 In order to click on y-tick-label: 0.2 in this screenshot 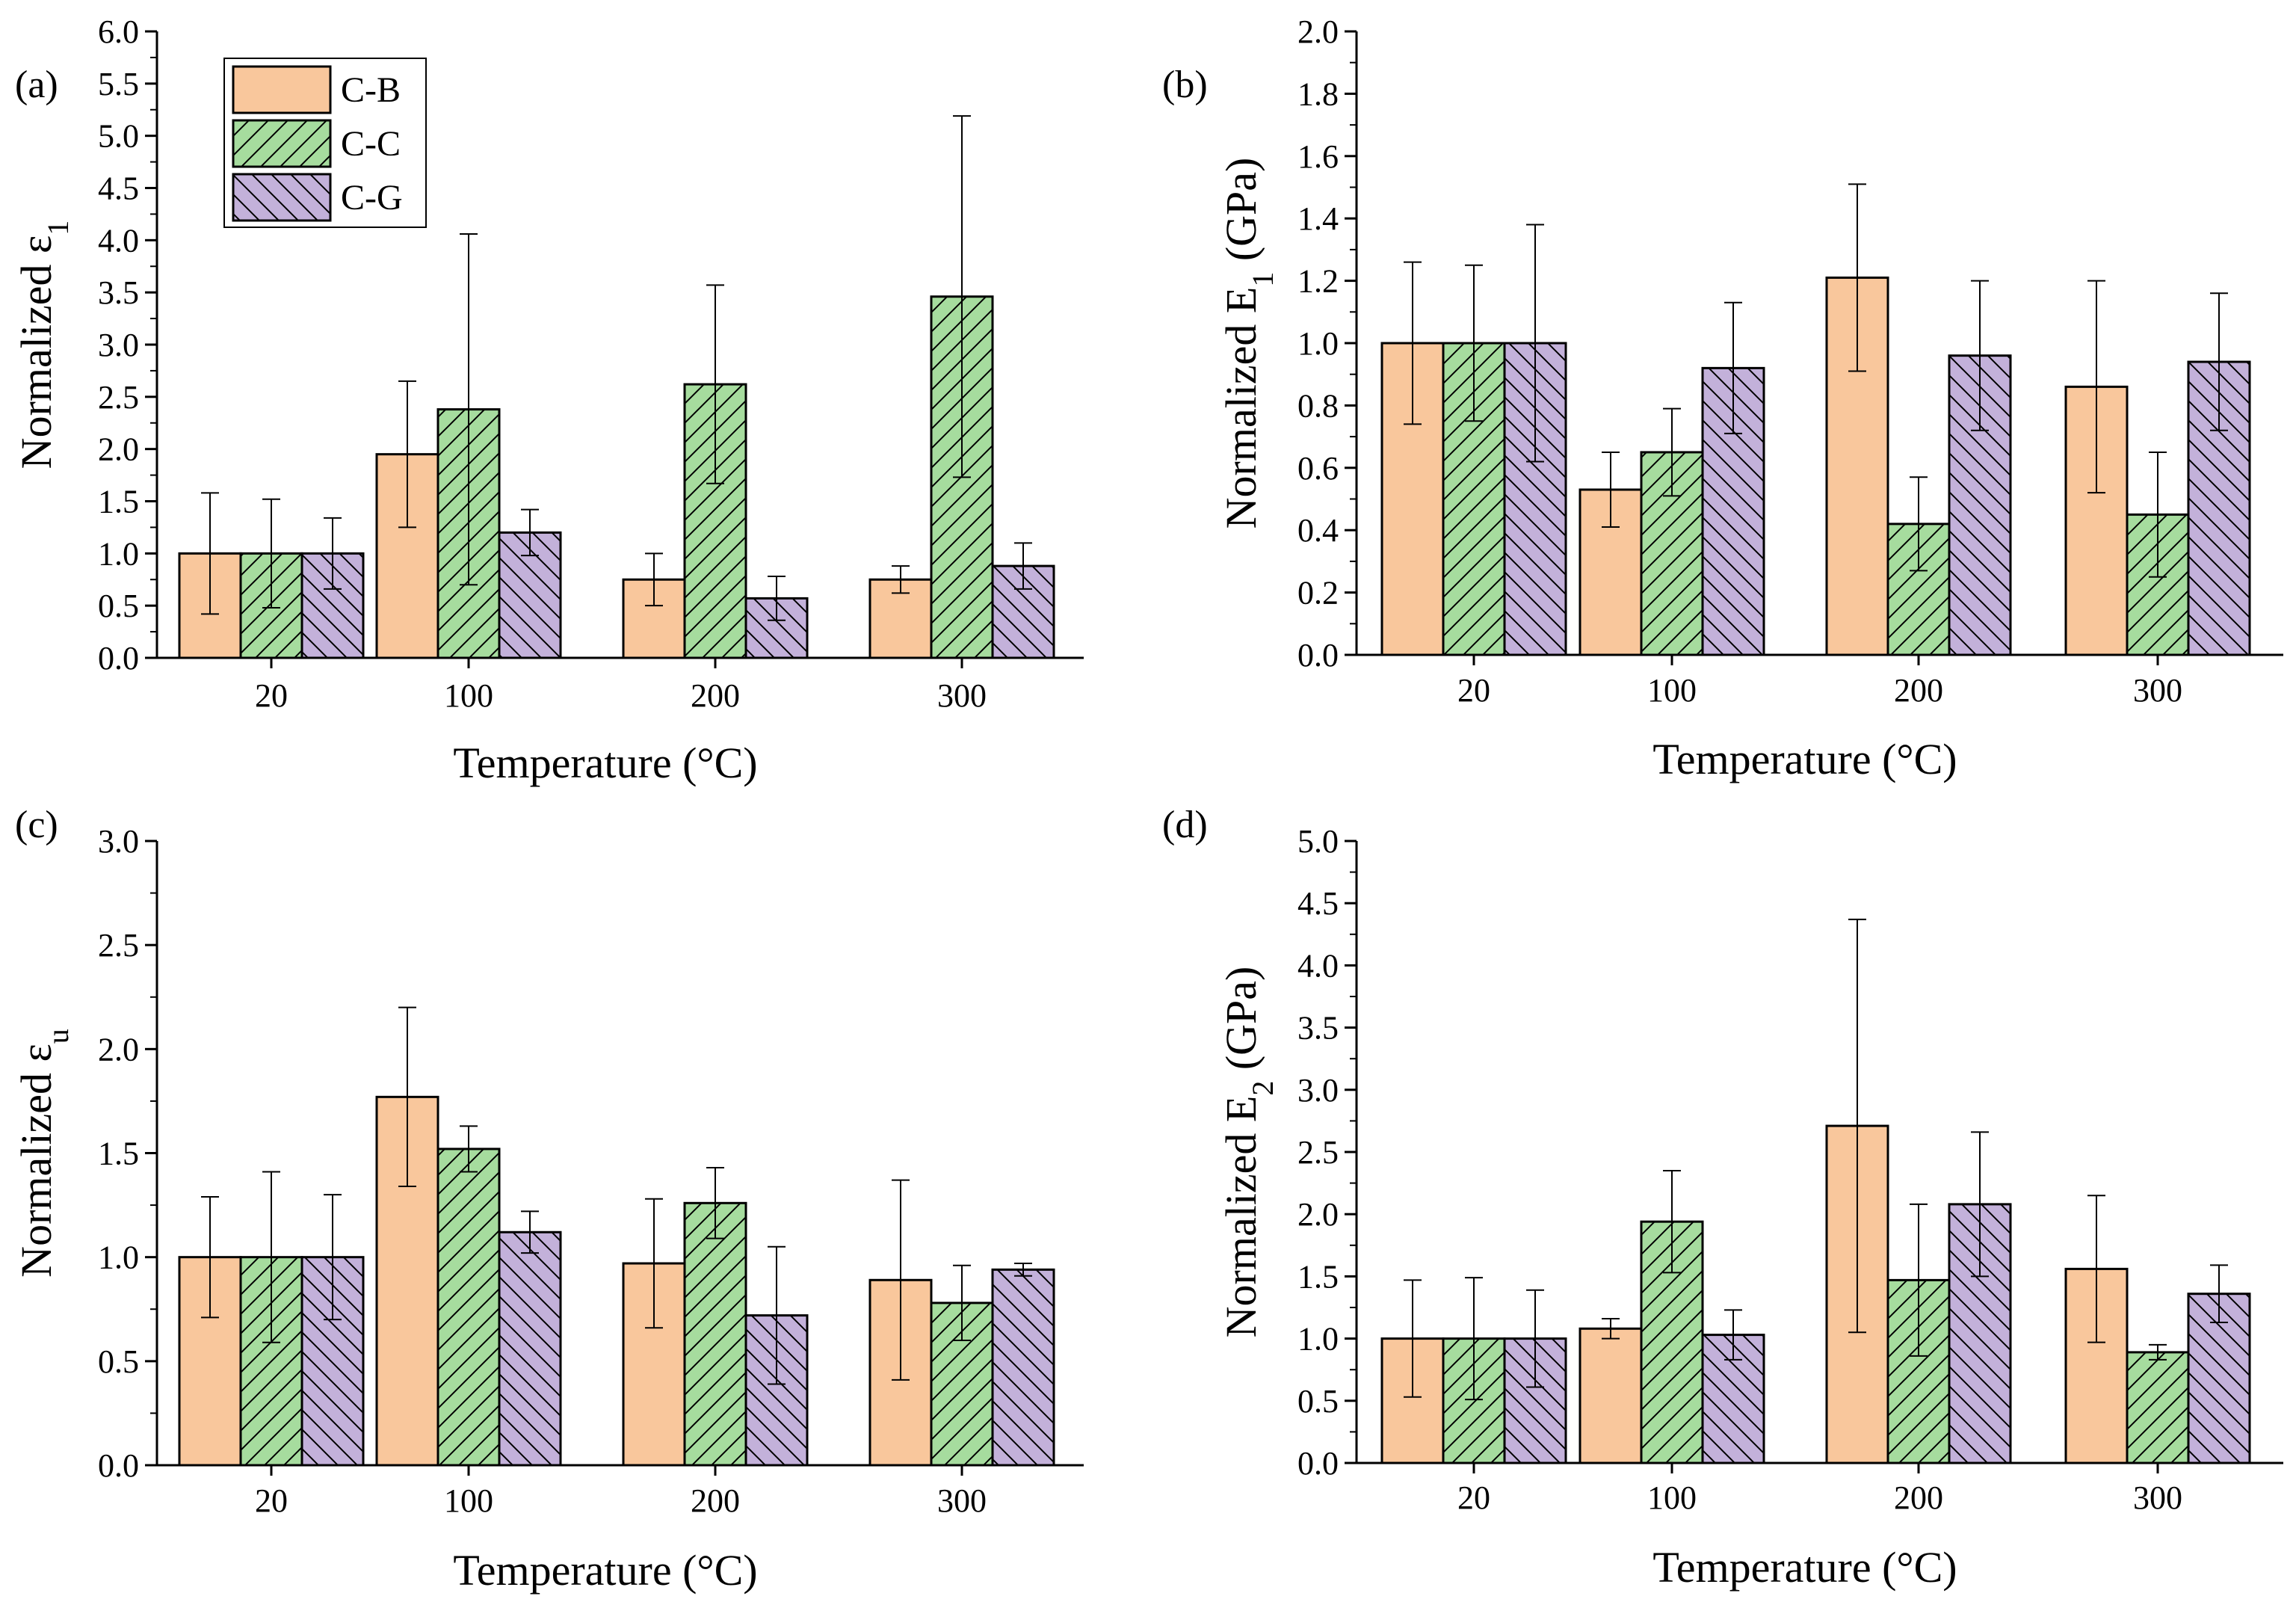, I will do `click(1318, 593)`.